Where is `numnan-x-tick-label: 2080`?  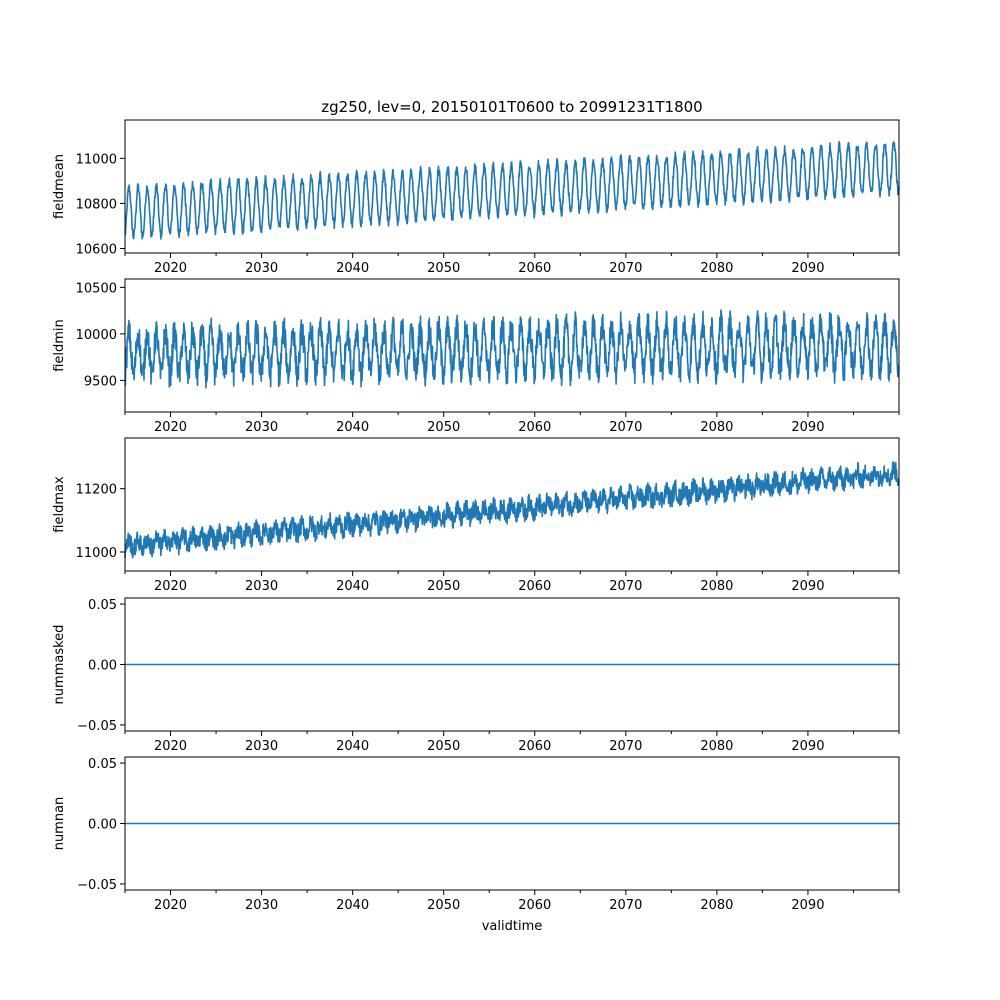 numnan-x-tick-label: 2080 is located at coordinates (716, 905).